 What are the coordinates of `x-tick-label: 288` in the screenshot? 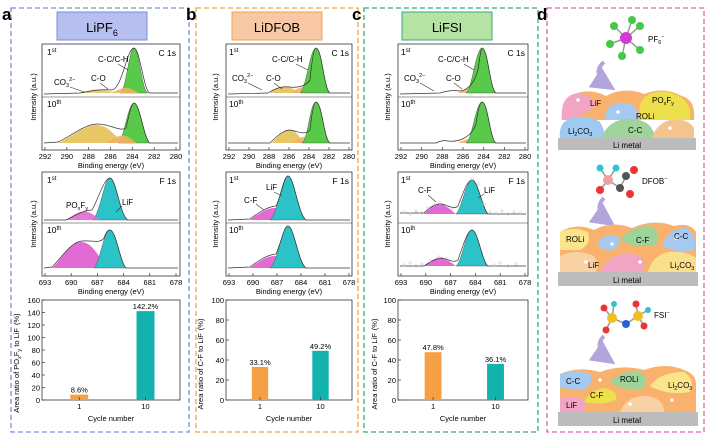 It's located at (88, 156).